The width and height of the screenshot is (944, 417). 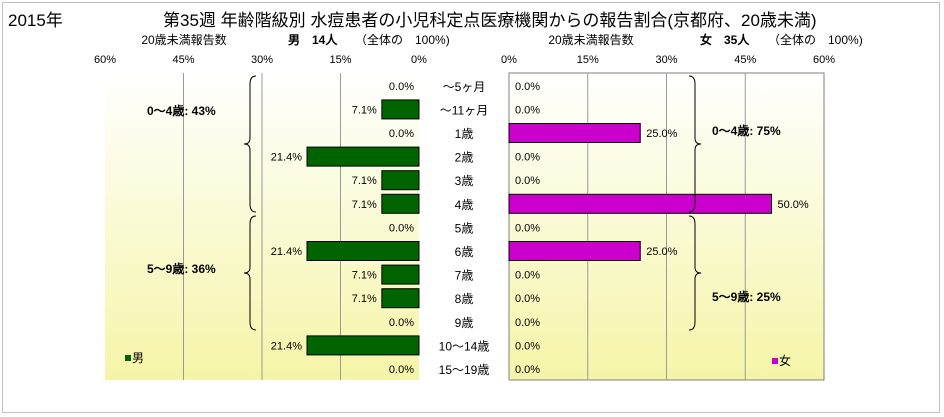 I want to click on category-label: 8歳, so click(x=464, y=299).